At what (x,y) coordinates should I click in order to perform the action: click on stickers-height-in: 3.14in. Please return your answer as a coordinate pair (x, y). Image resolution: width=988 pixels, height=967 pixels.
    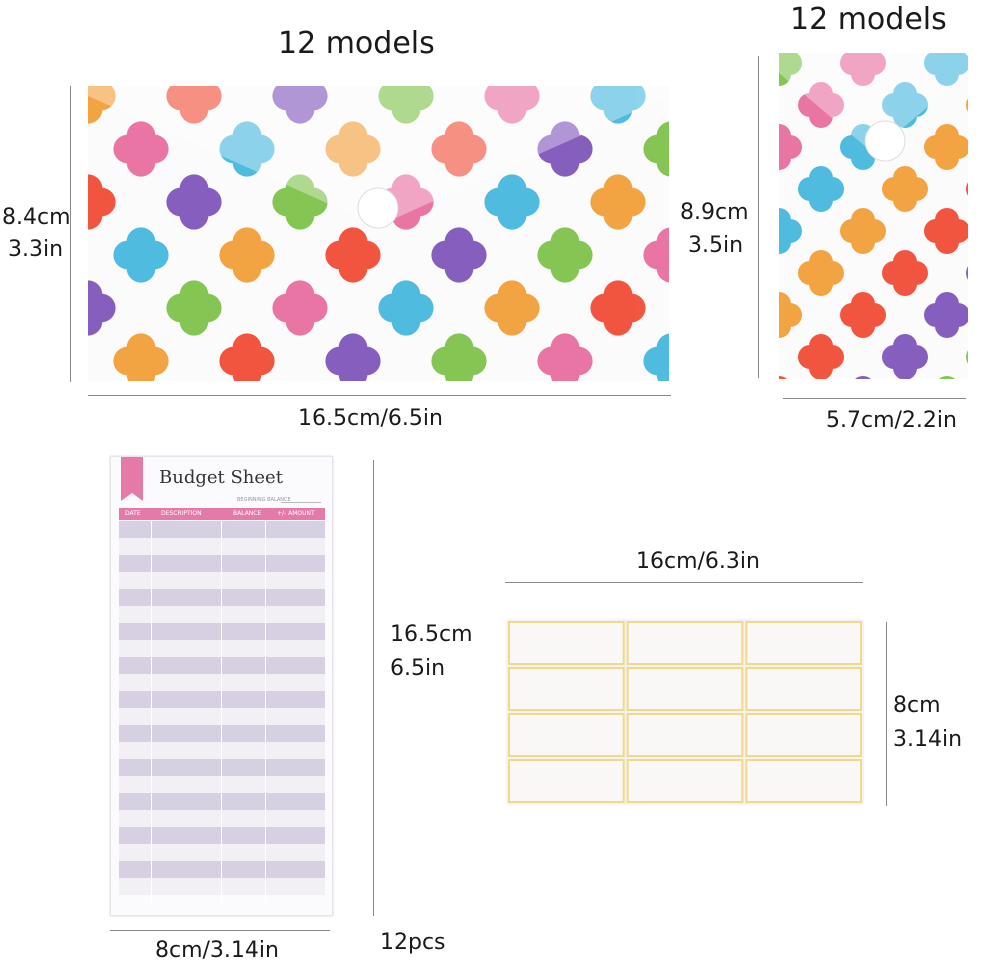
    Looking at the image, I should click on (928, 739).